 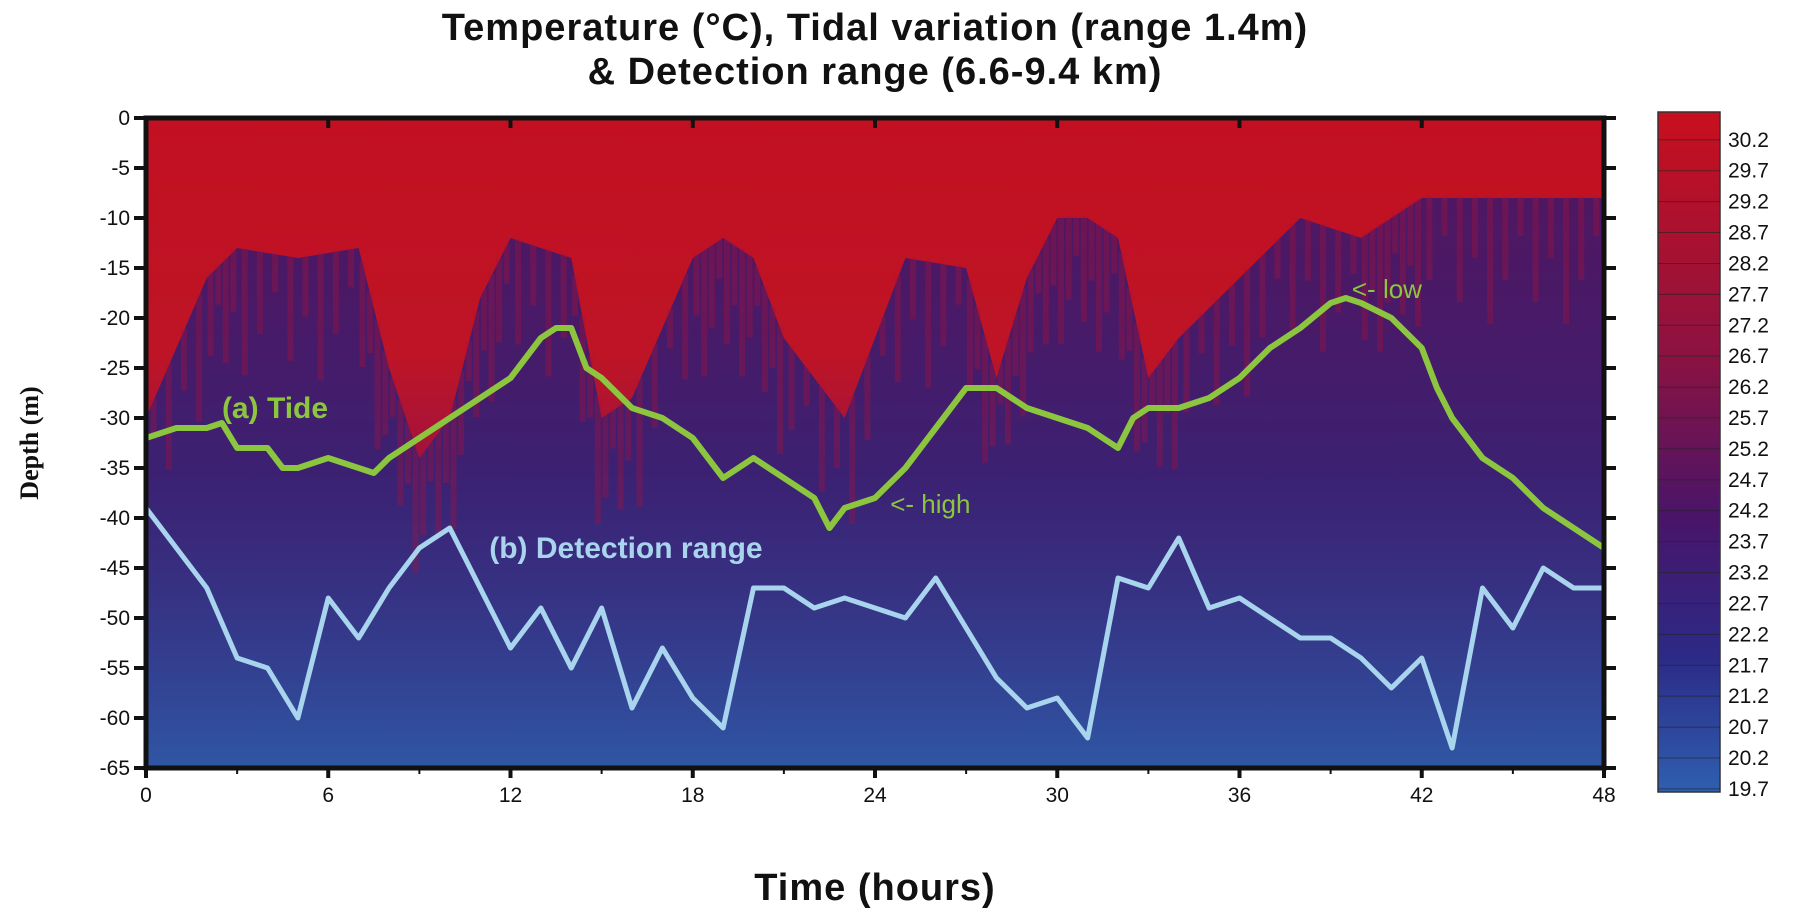 What do you see at coordinates (1748, 480) in the screenshot?
I see `colorbar-tick-label: 24.7` at bounding box center [1748, 480].